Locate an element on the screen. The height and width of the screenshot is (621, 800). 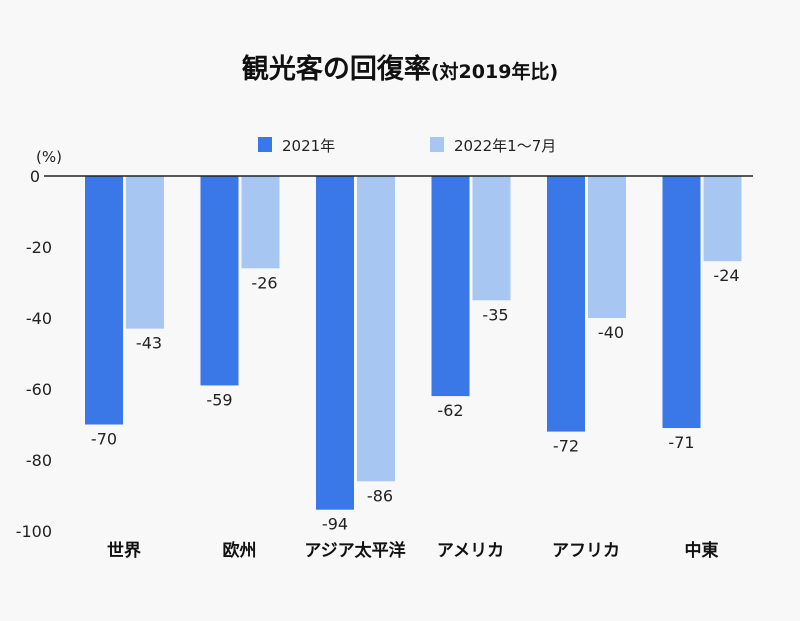
y-tick-label: -60 is located at coordinates (39, 389).